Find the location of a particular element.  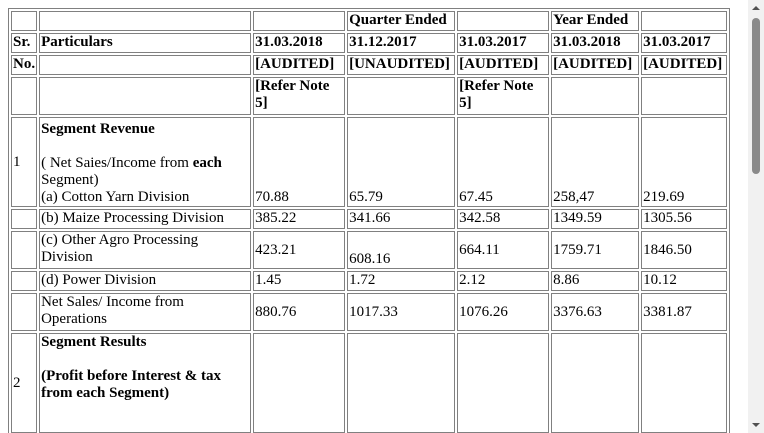

value-cell: 423.21 is located at coordinates (299, 250).